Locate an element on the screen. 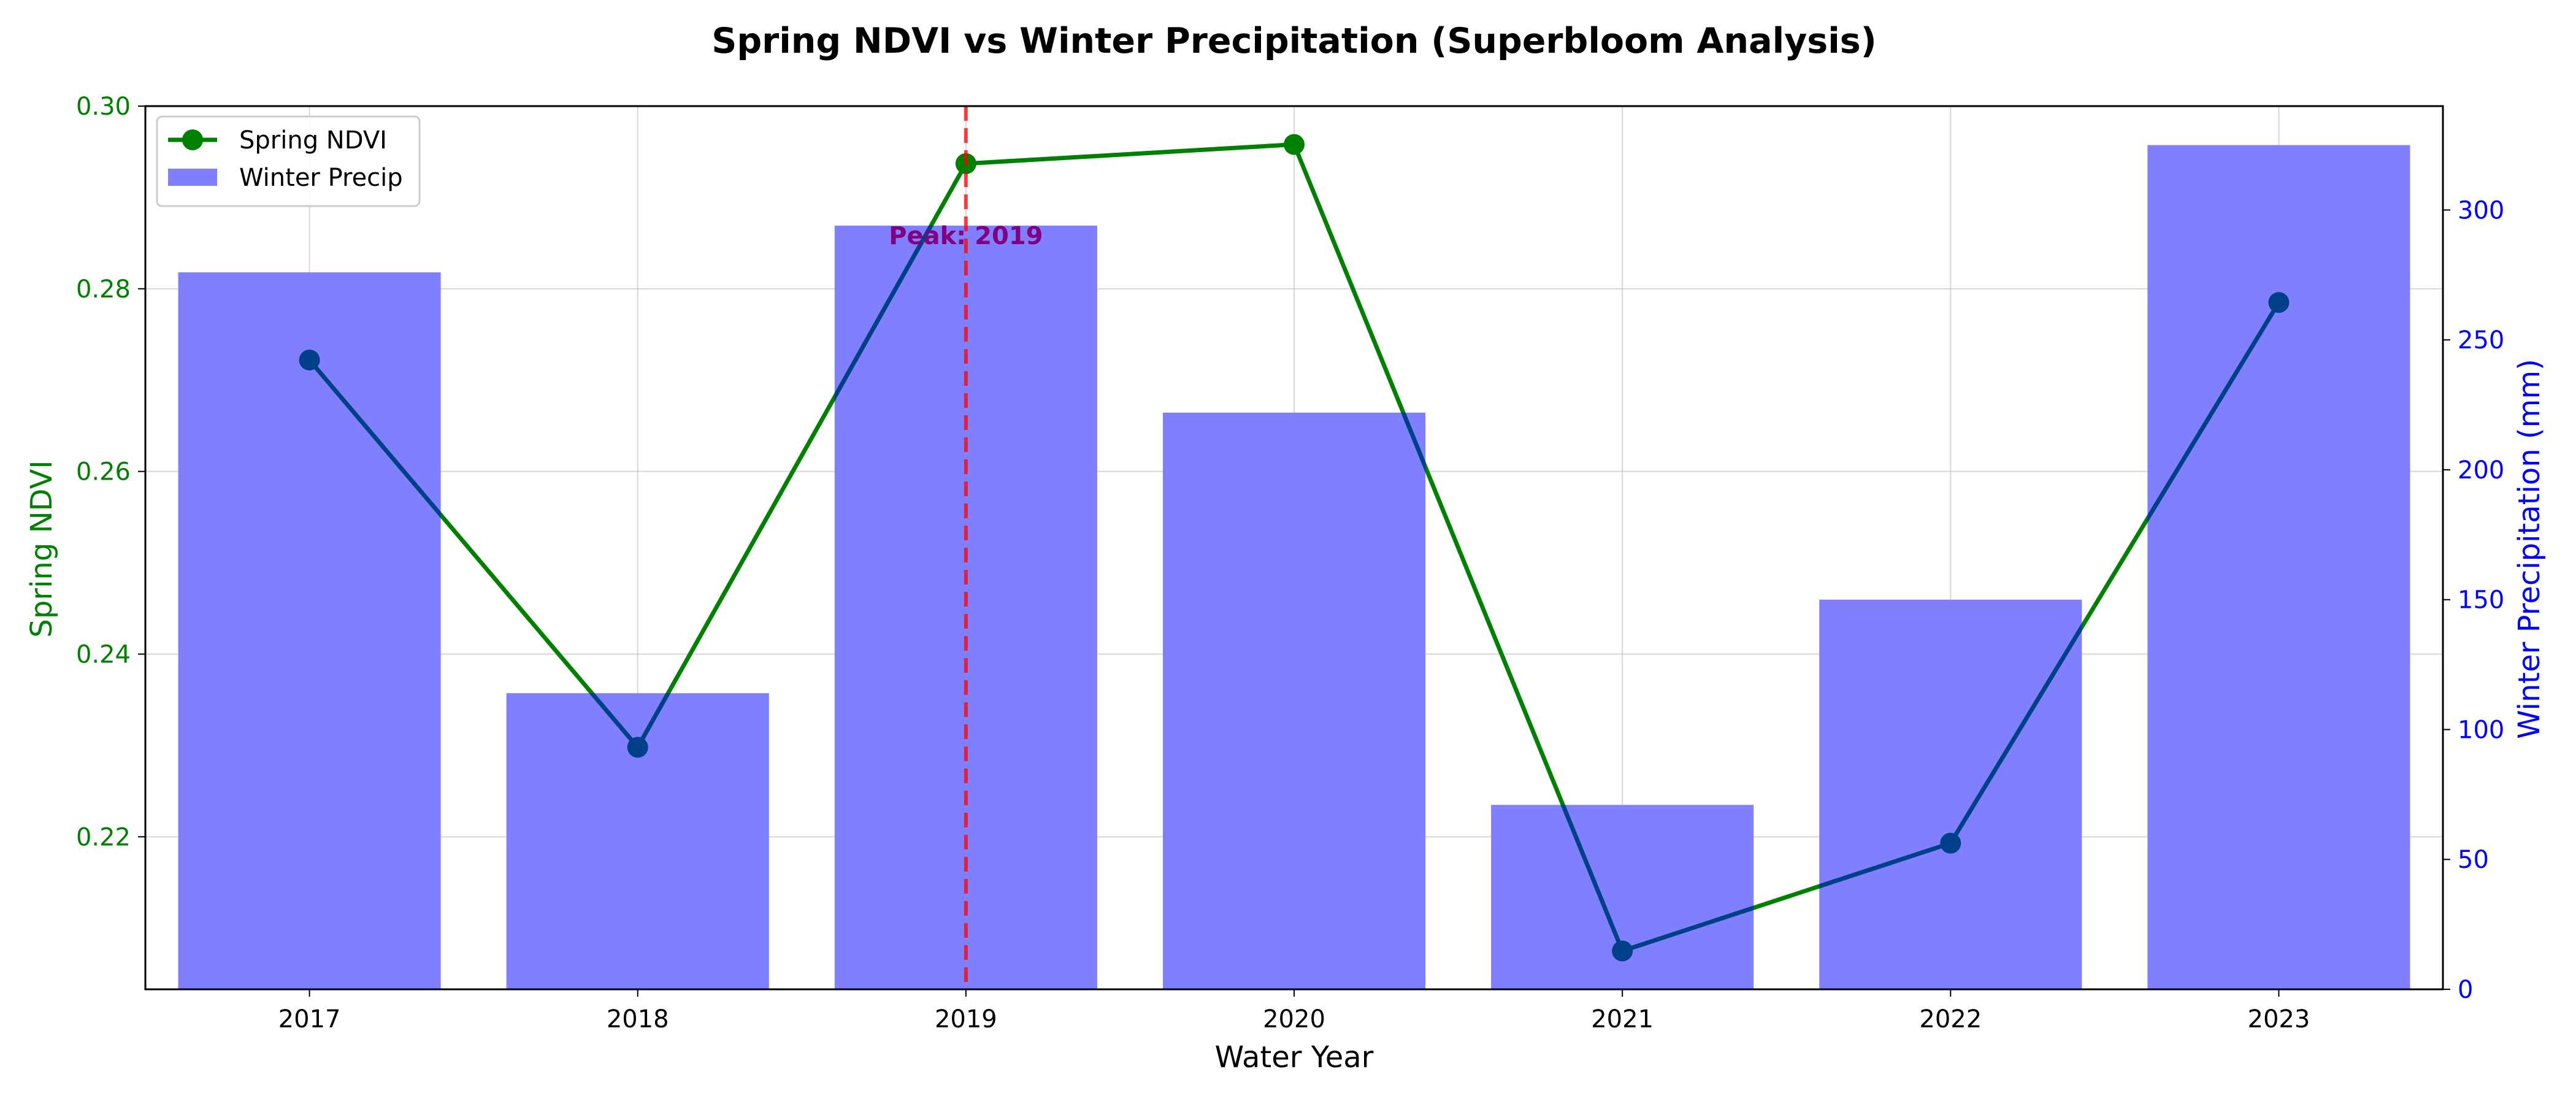 This screenshot has width=2576, height=1104. peak-label: Peak: 2019 is located at coordinates (966, 236).